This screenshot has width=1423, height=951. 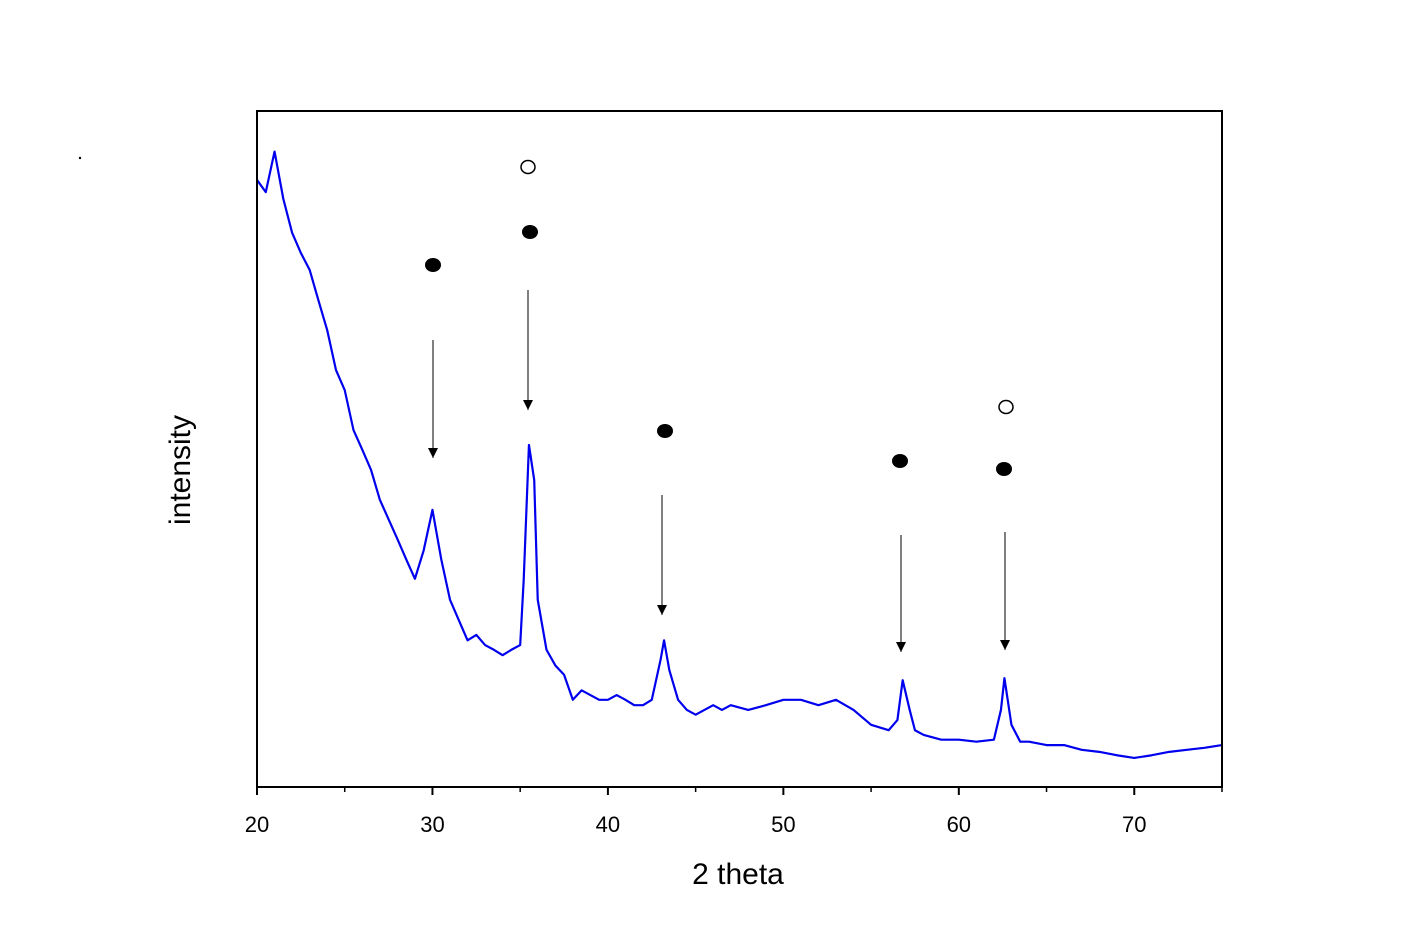 I want to click on x-tick-label: 30, so click(x=432, y=824).